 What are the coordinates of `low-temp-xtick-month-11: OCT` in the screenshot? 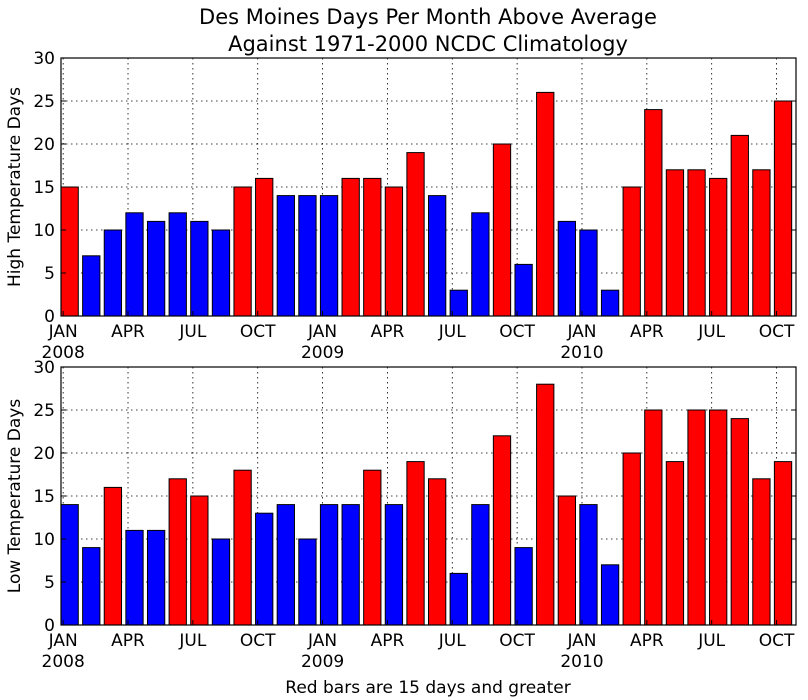 It's located at (777, 641).